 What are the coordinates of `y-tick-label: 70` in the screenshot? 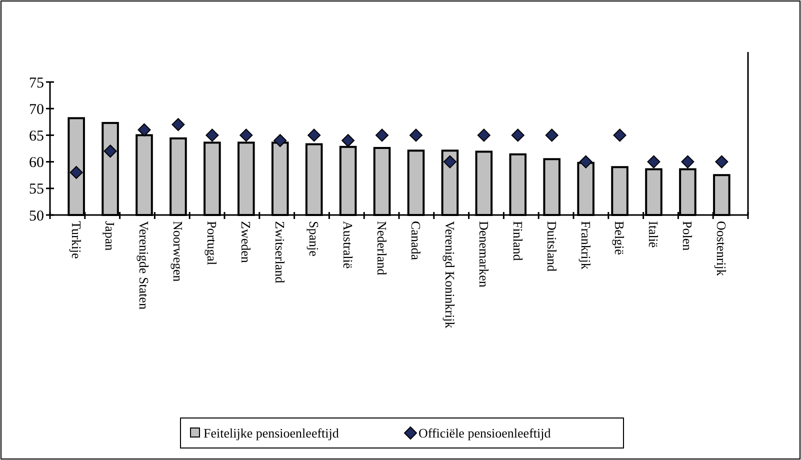 It's located at (36, 110).